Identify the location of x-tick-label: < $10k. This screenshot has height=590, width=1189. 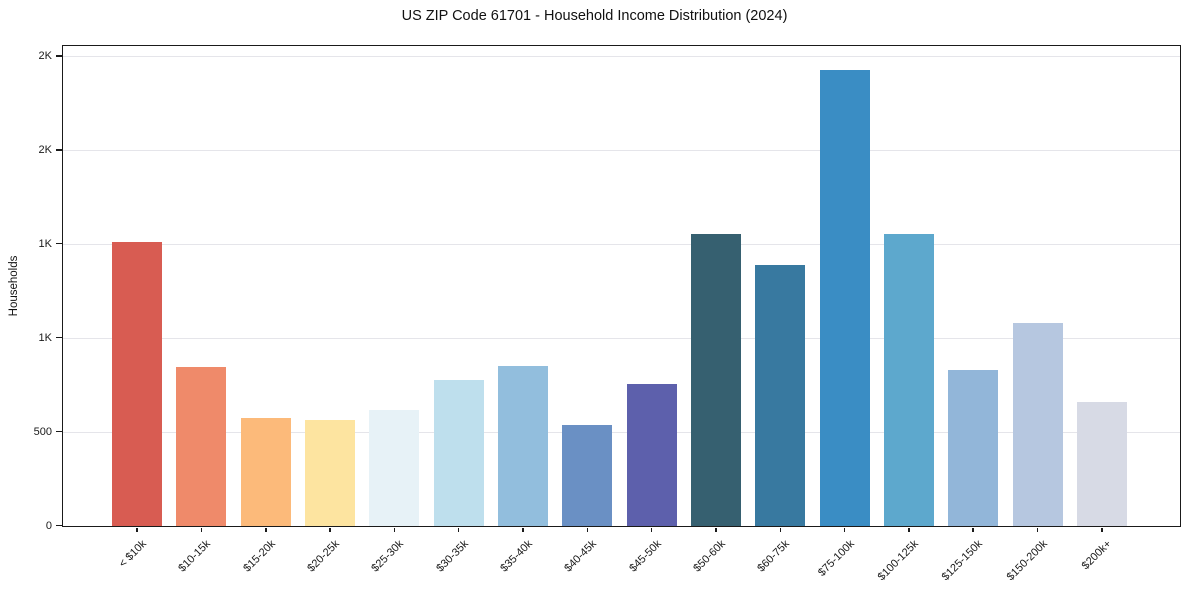
(133, 553).